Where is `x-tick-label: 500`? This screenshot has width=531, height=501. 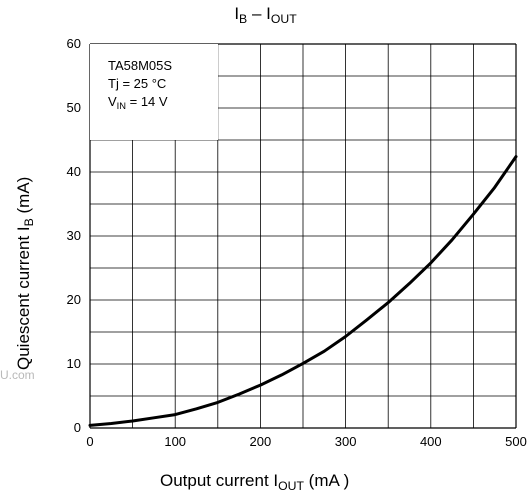 x-tick-label: 500 is located at coordinates (516, 441).